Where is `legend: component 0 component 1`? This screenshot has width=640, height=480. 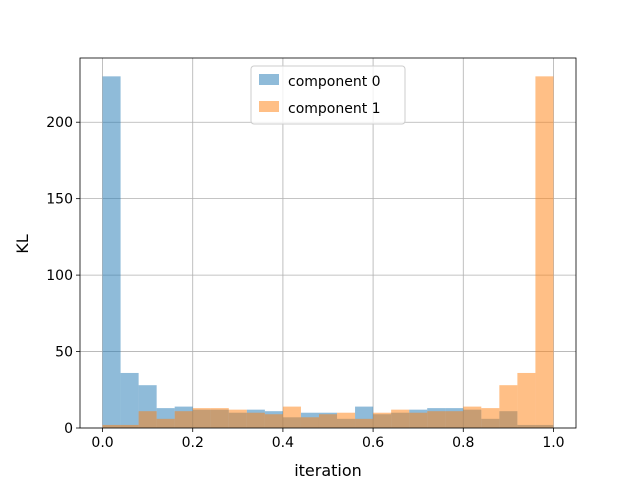 legend: component 0 component 1 is located at coordinates (328, 95).